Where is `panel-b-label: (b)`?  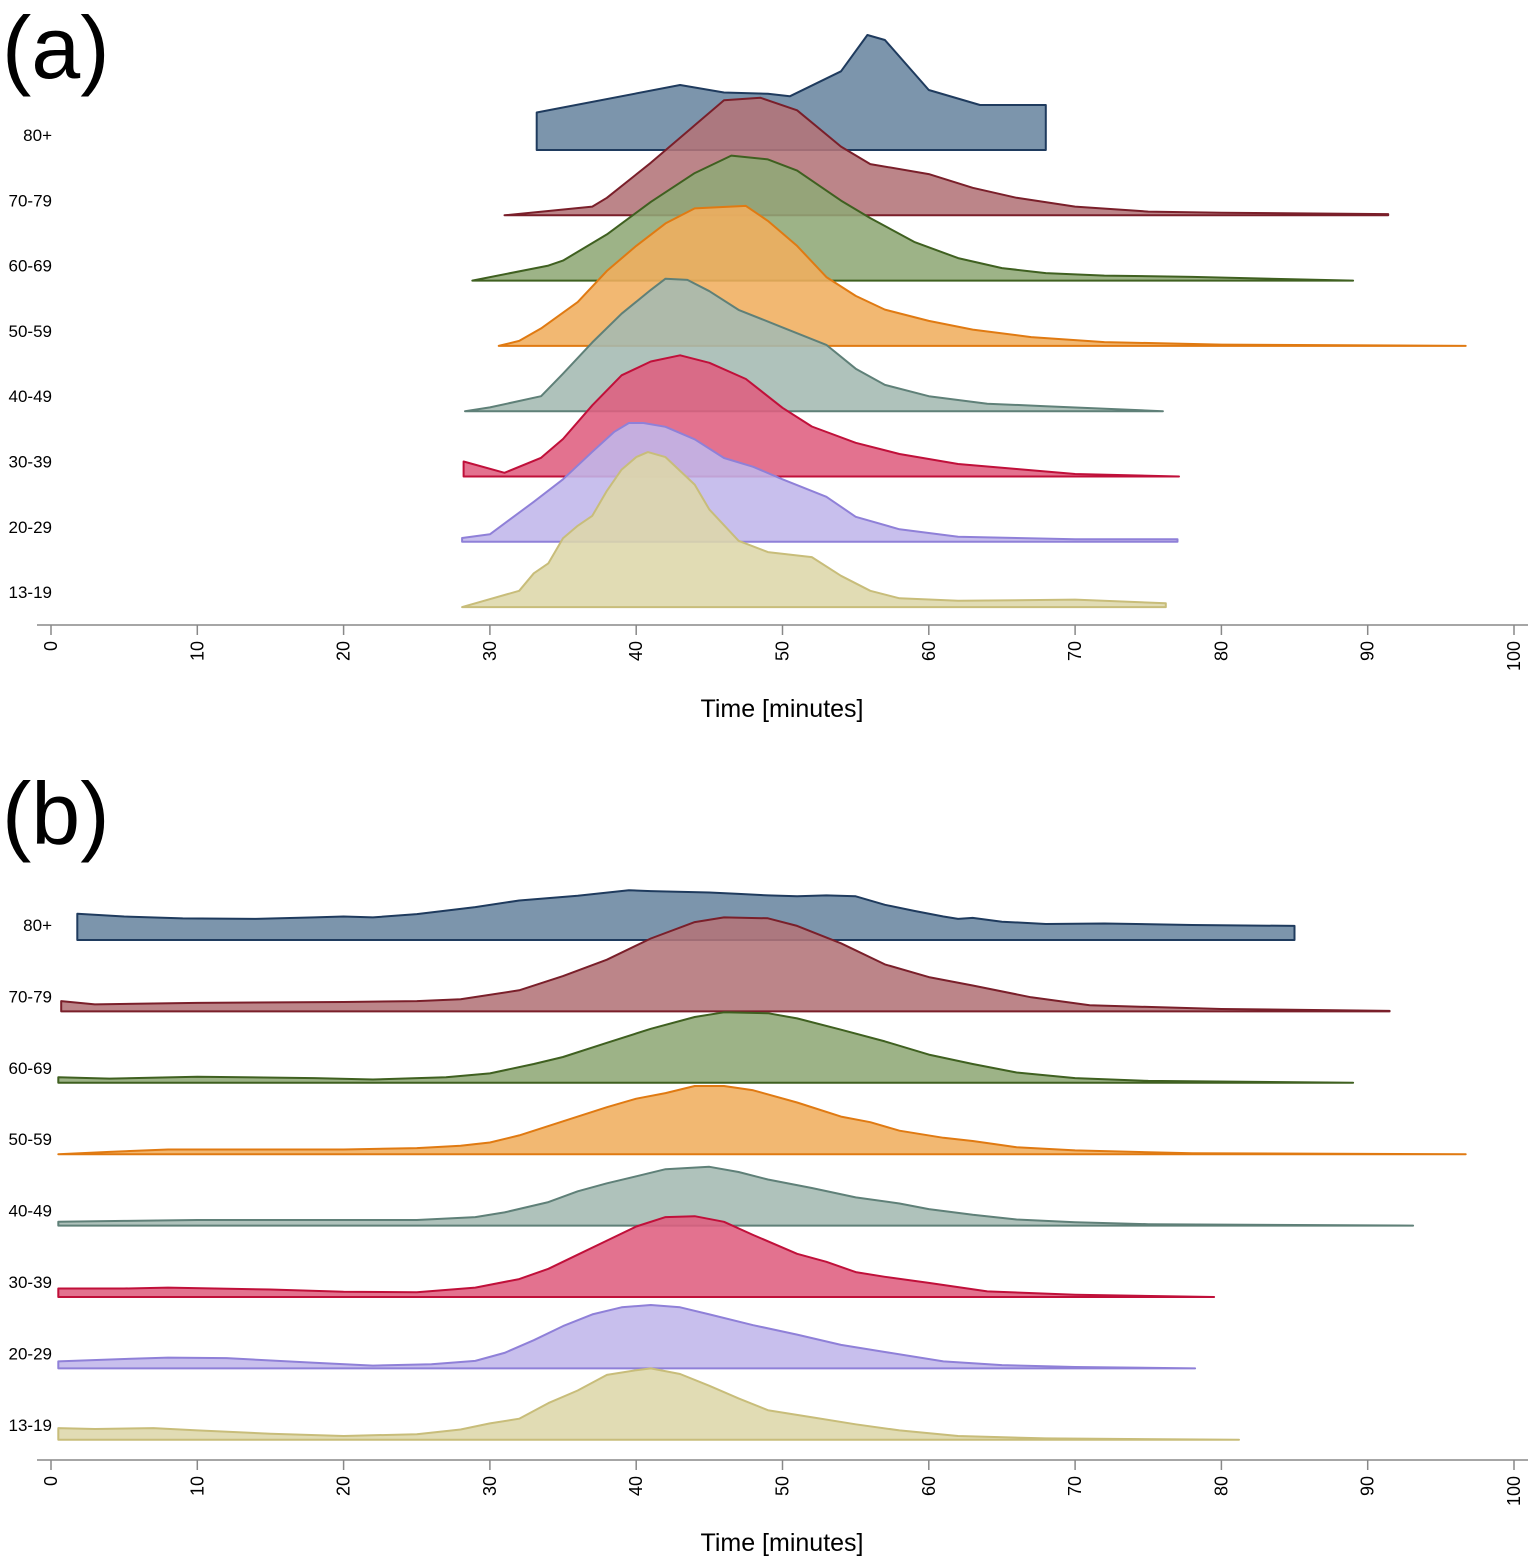 panel-b-label: (b) is located at coordinates (56, 813).